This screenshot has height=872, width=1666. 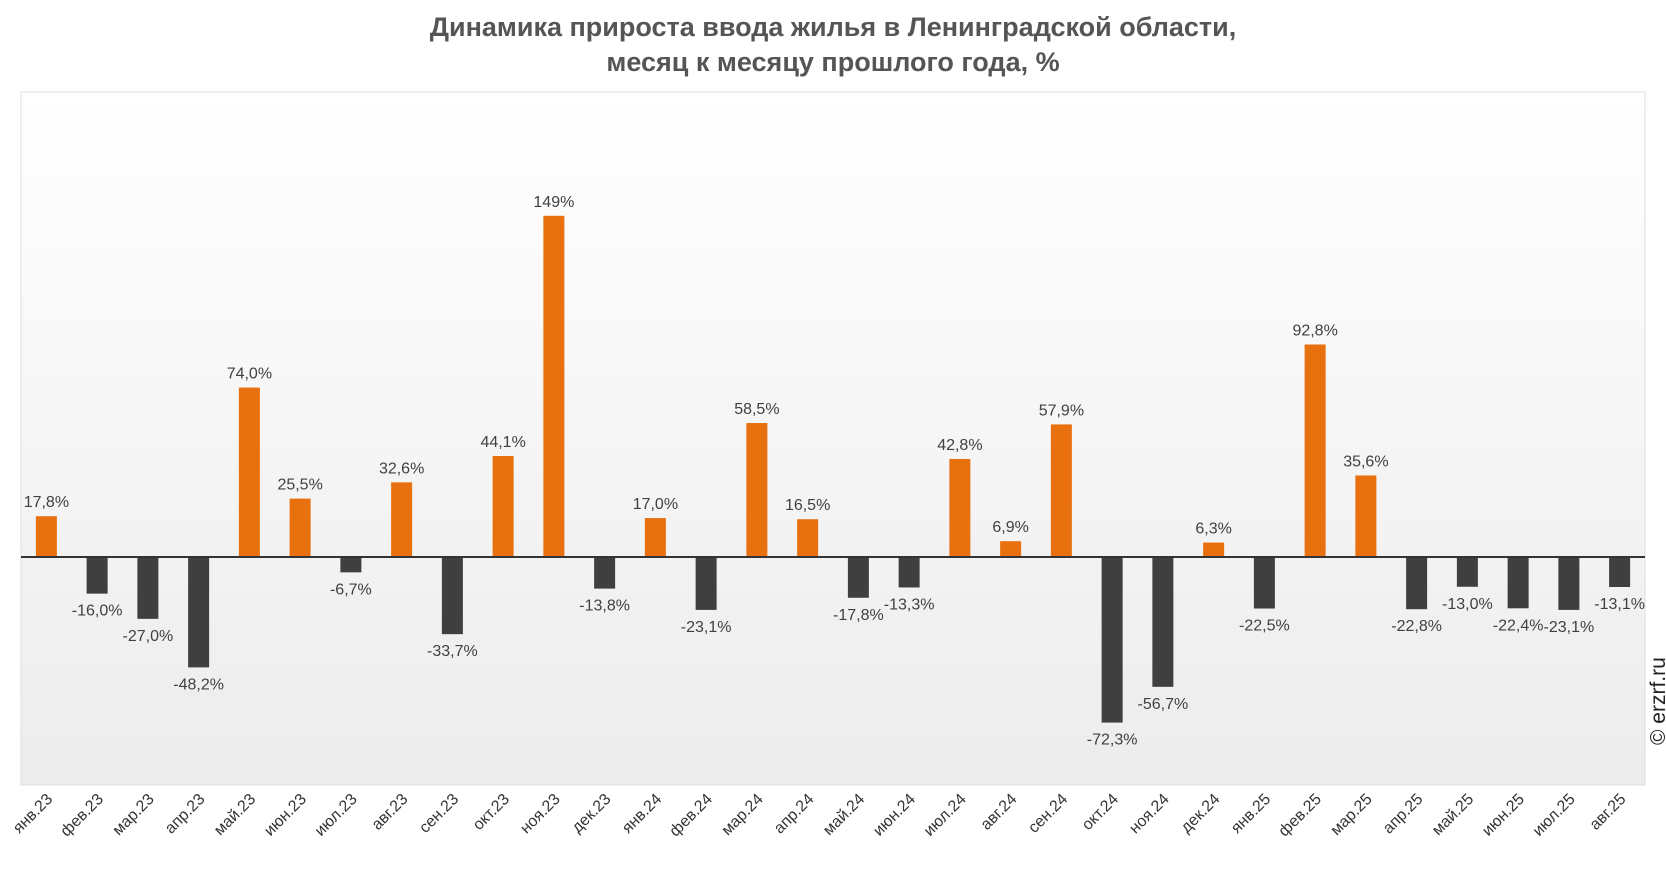 I want to click on x-tick-label-дек.23: дек.23, so click(x=592, y=814).